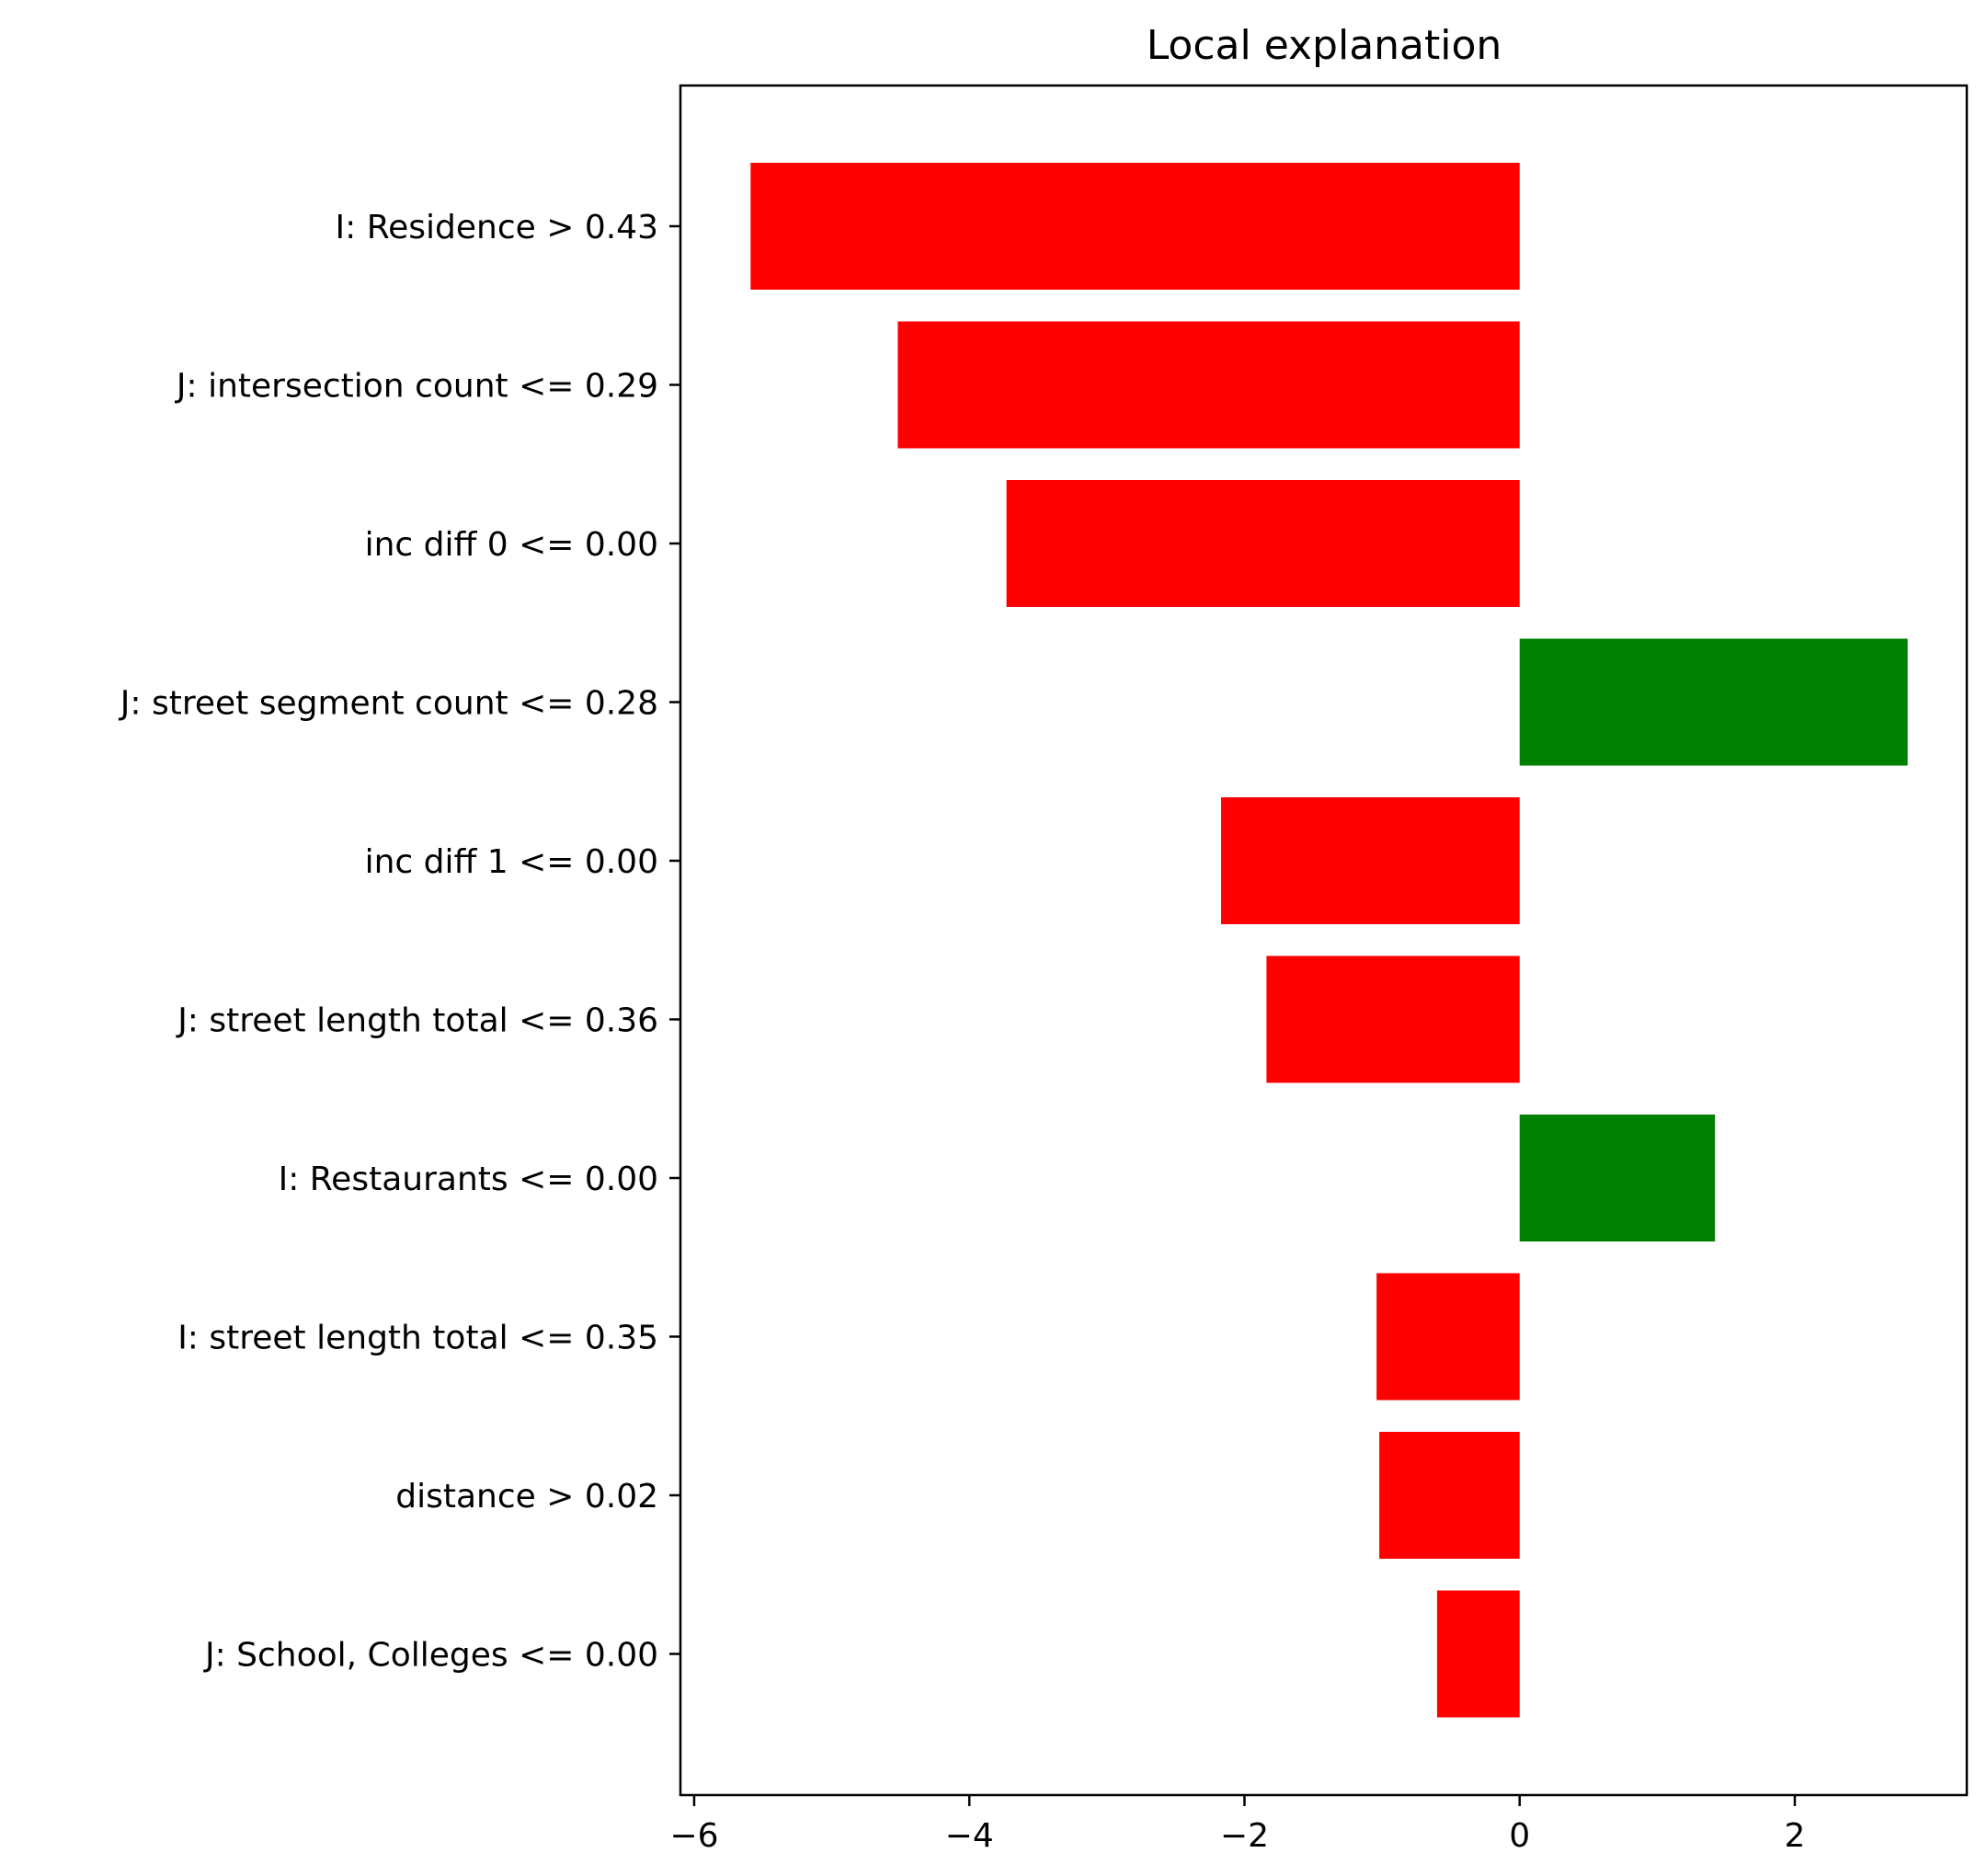 The image size is (1987, 1876). Describe the element at coordinates (511, 862) in the screenshot. I see `y-tick-label: inc diff 1 <= 0.00` at that location.